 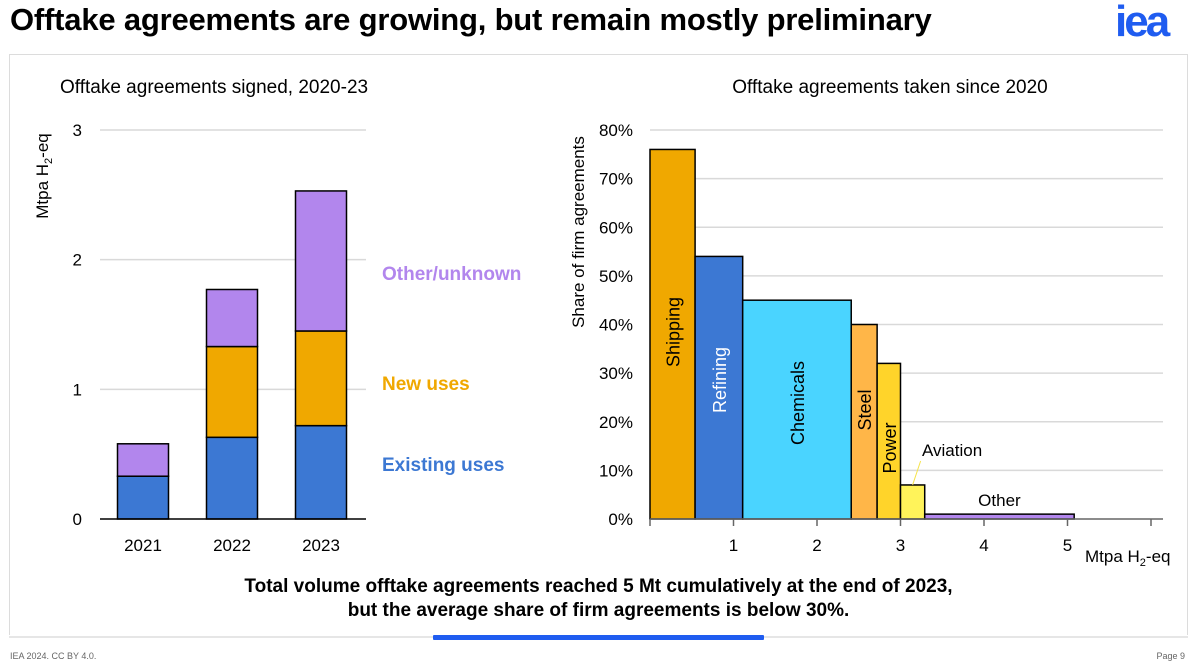 I want to click on iea-logo: iea, so click(x=1144, y=22).